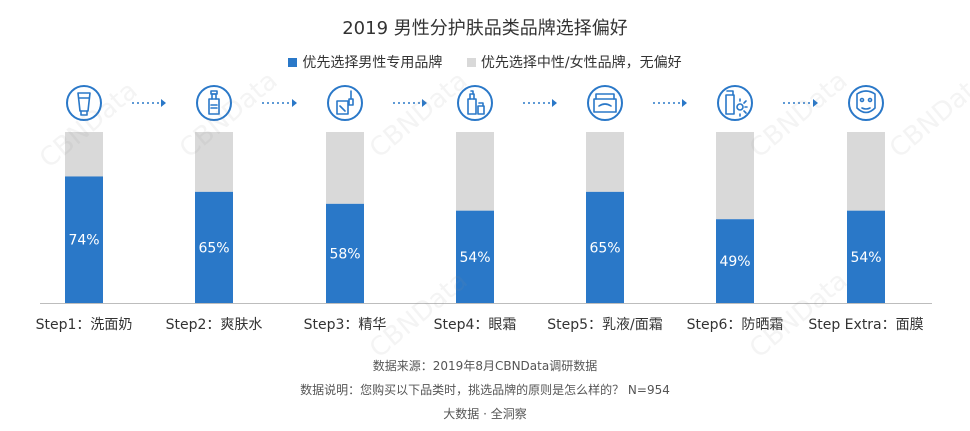  What do you see at coordinates (581, 63) in the screenshot?
I see `legend-label-neutral: 优先选择中性/女性品牌，无偏好` at bounding box center [581, 63].